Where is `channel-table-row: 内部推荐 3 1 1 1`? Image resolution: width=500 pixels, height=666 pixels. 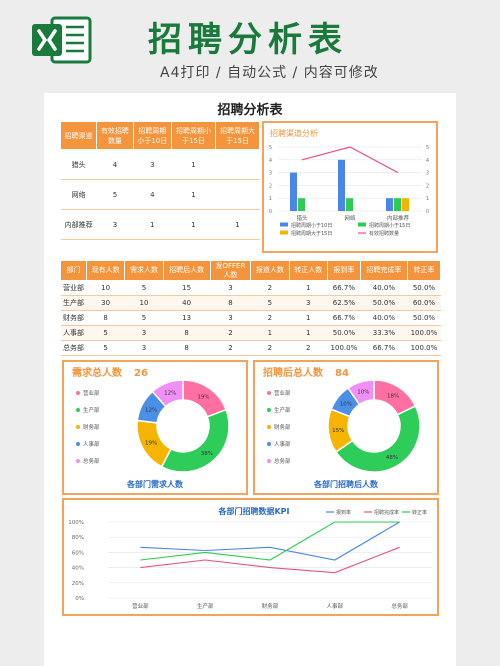
channel-table-row: 内部推荐 3 1 1 1 is located at coordinates (160, 224).